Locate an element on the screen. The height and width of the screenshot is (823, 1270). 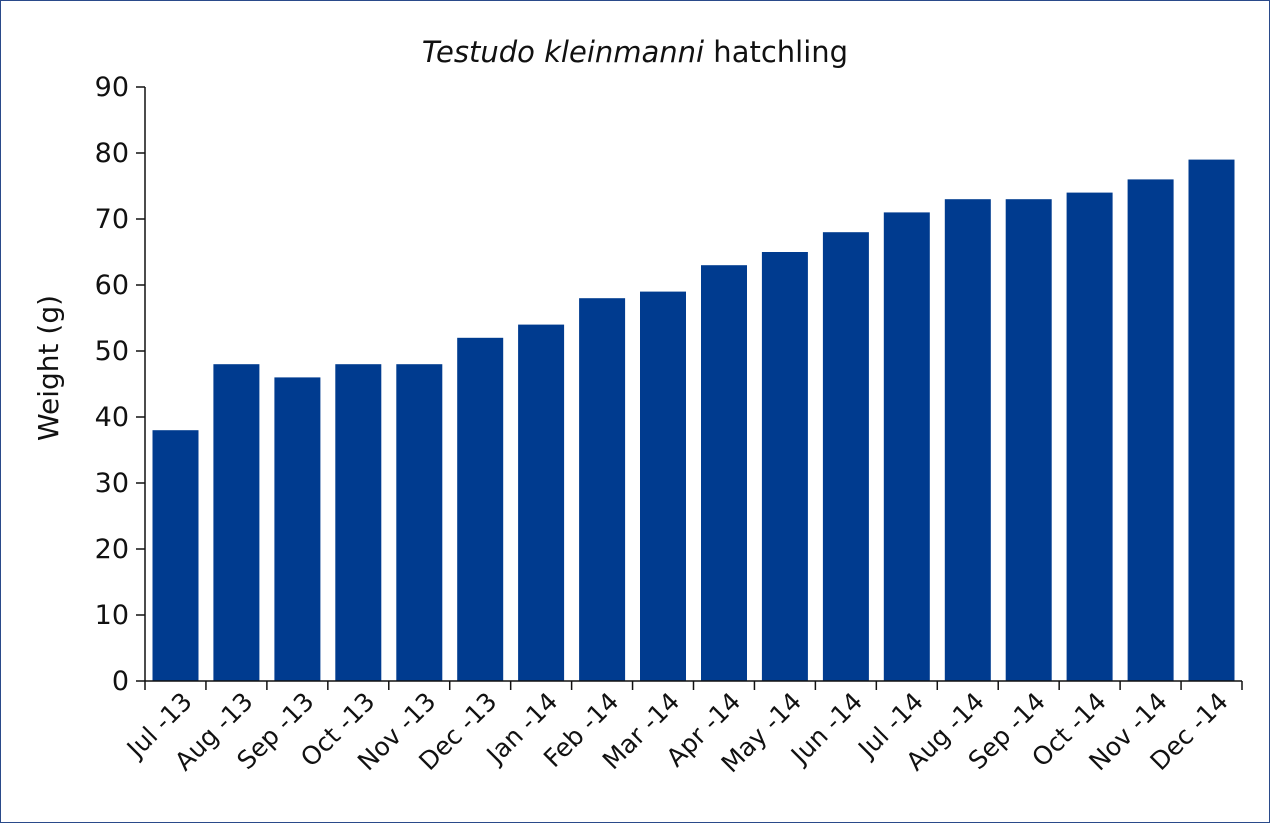
y-tick-label: 40 is located at coordinates (112, 417).